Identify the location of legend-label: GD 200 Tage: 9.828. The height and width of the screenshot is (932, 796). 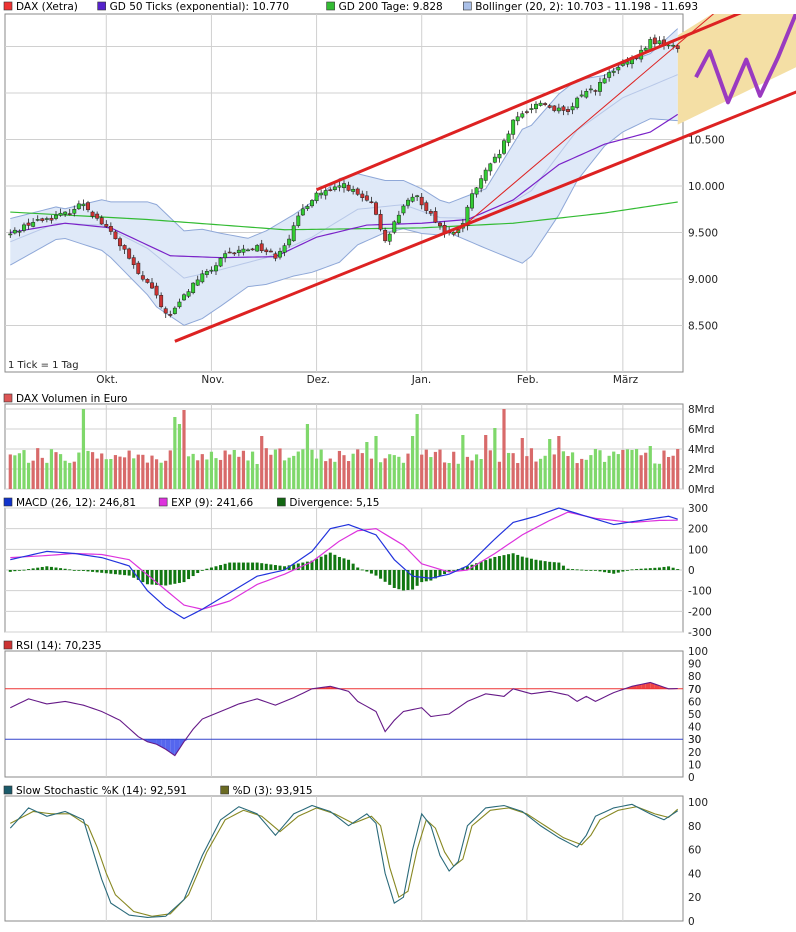
(391, 7).